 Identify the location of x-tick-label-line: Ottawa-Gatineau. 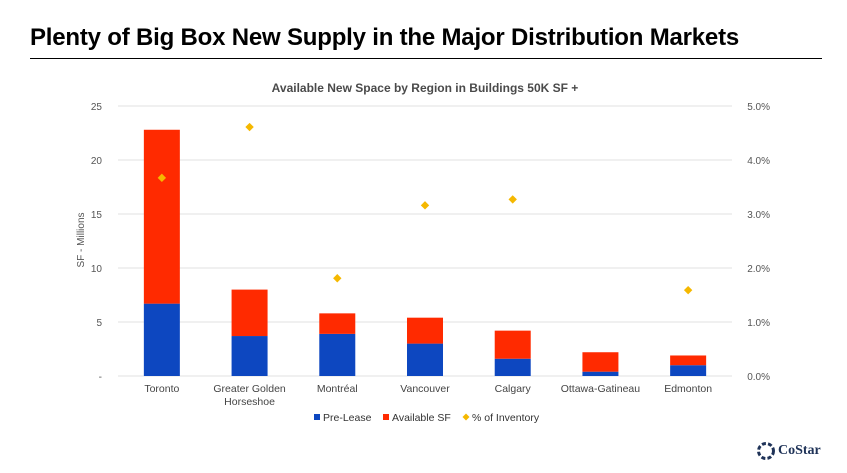
(601, 389).